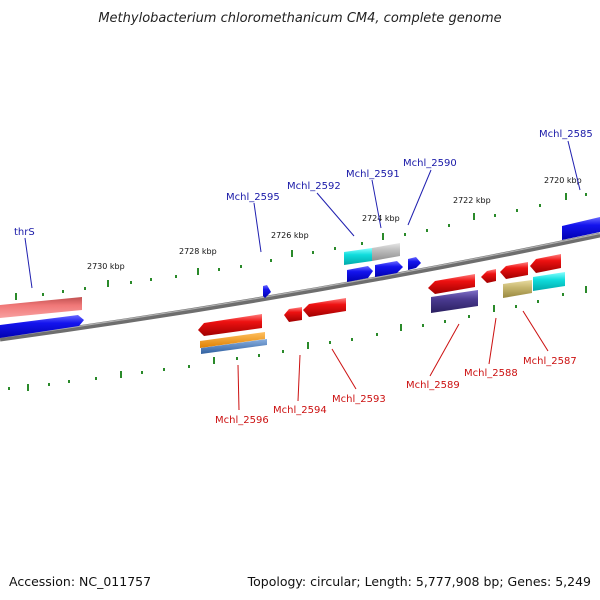 Image resolution: width=600 pixels, height=600 pixels. I want to click on feature-Mchl_2596-orange, so click(232, 340).